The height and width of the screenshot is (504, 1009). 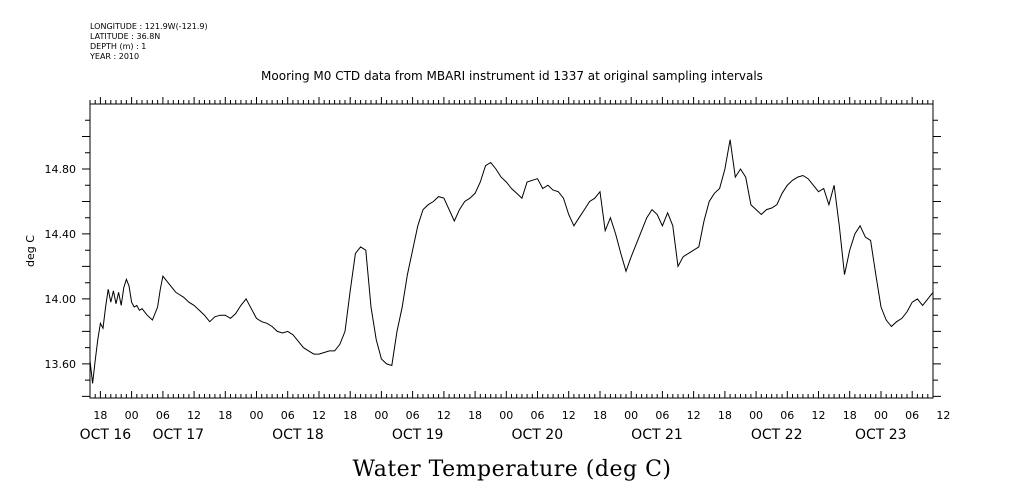 What do you see at coordinates (881, 435) in the screenshot?
I see `x-day-label: OCT 23` at bounding box center [881, 435].